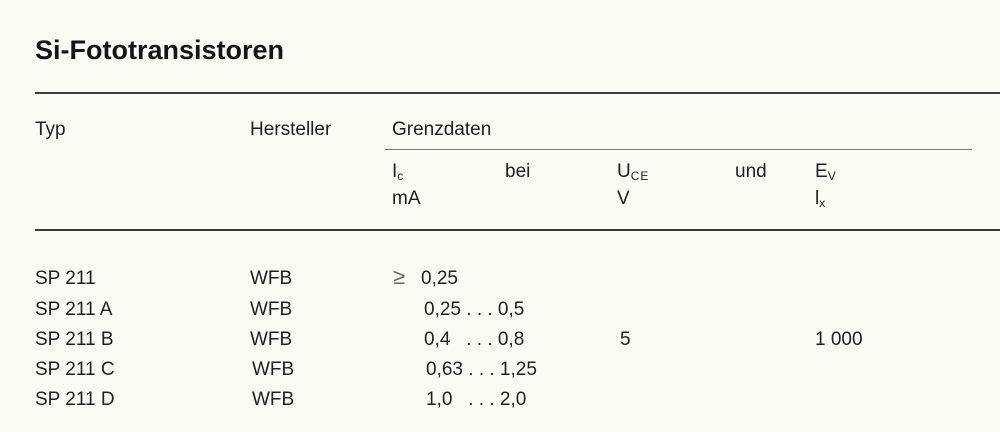 The width and height of the screenshot is (1000, 432). Describe the element at coordinates (633, 172) in the screenshot. I see `header-uce: UCE` at that location.